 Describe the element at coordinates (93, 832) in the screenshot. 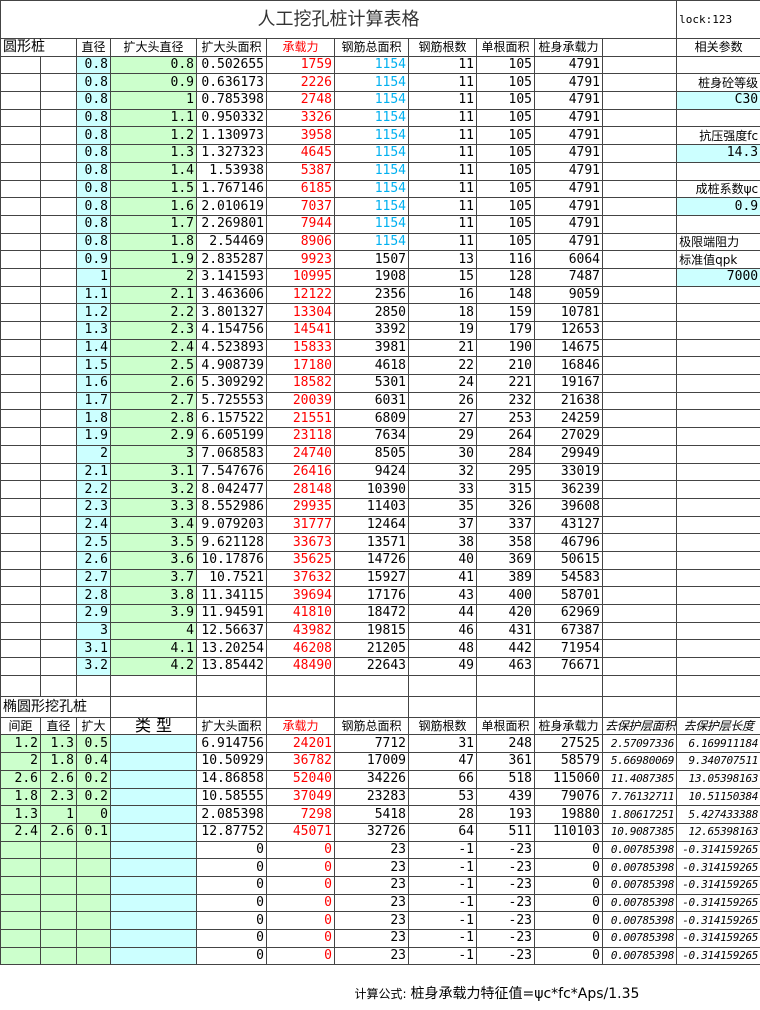

I see `bell-enlarge: 0.1` at that location.